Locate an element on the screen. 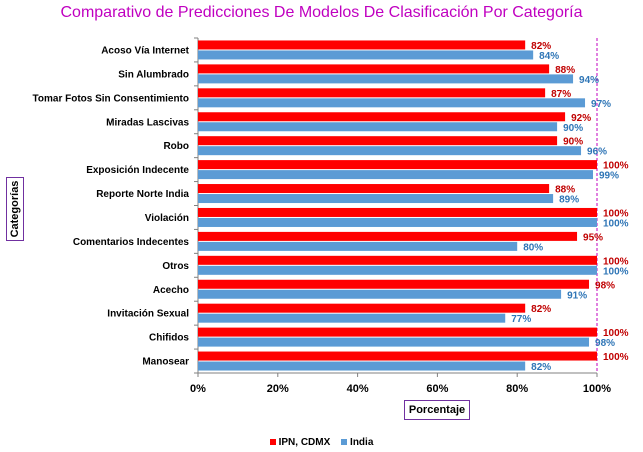 This screenshot has height=452, width=643. legend-swatch-ipn is located at coordinates (272, 442).